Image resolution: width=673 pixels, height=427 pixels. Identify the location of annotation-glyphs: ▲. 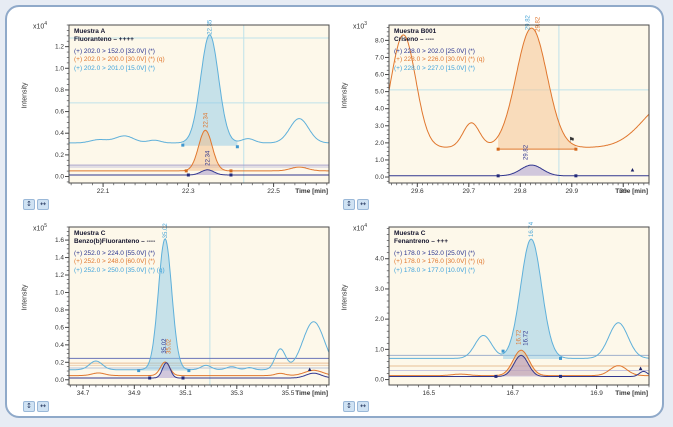
(310, 370).